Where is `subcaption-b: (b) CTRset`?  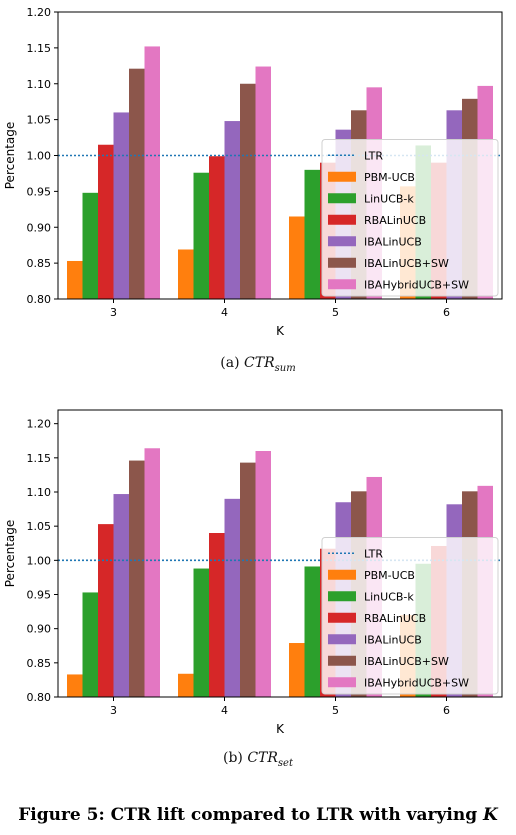
subcaption-b: (b) CTRset is located at coordinates (258, 759).